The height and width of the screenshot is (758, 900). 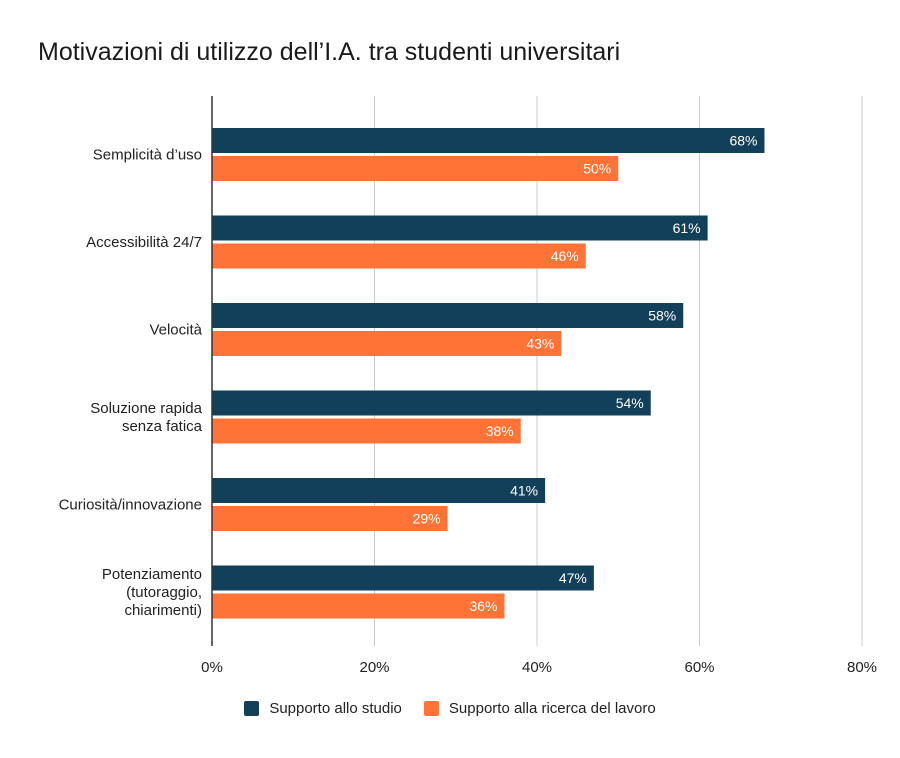 I want to click on bar-value-label: 29%, so click(x=427, y=519).